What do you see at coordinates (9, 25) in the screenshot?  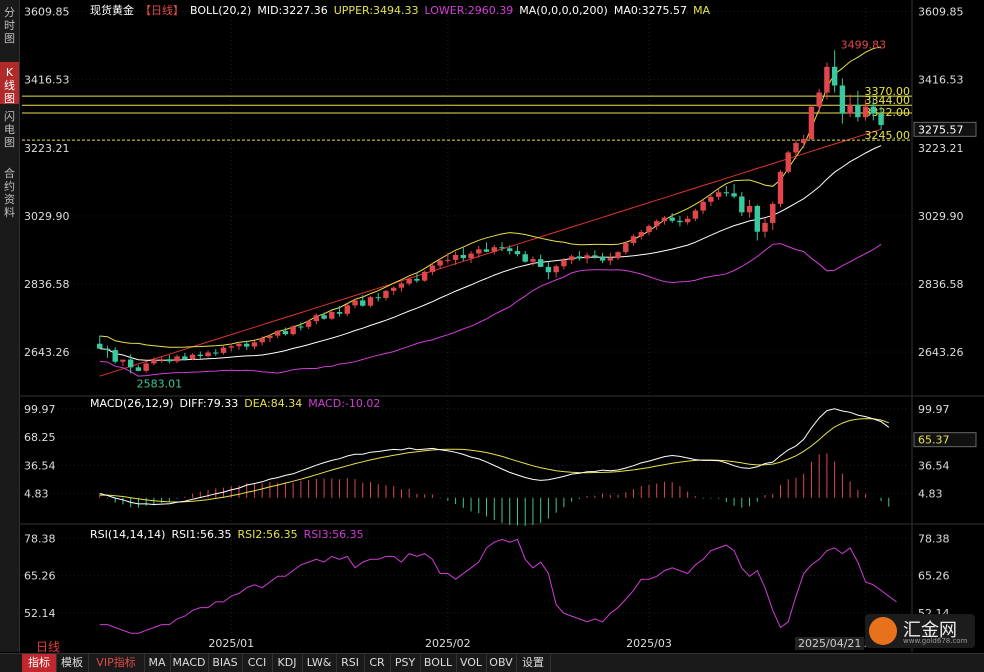 I see `sidebar-tab-0: 分时图` at bounding box center [9, 25].